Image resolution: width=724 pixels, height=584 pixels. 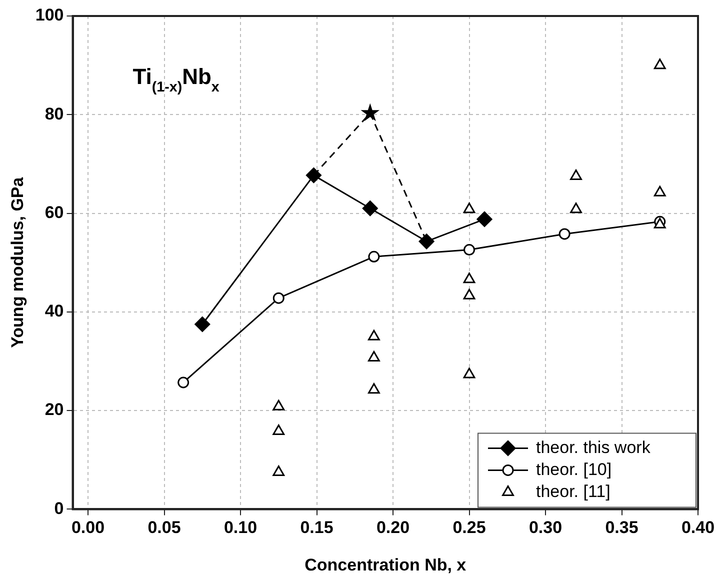 I want to click on y-axis-title: Young modulus, GPa, so click(x=17, y=262).